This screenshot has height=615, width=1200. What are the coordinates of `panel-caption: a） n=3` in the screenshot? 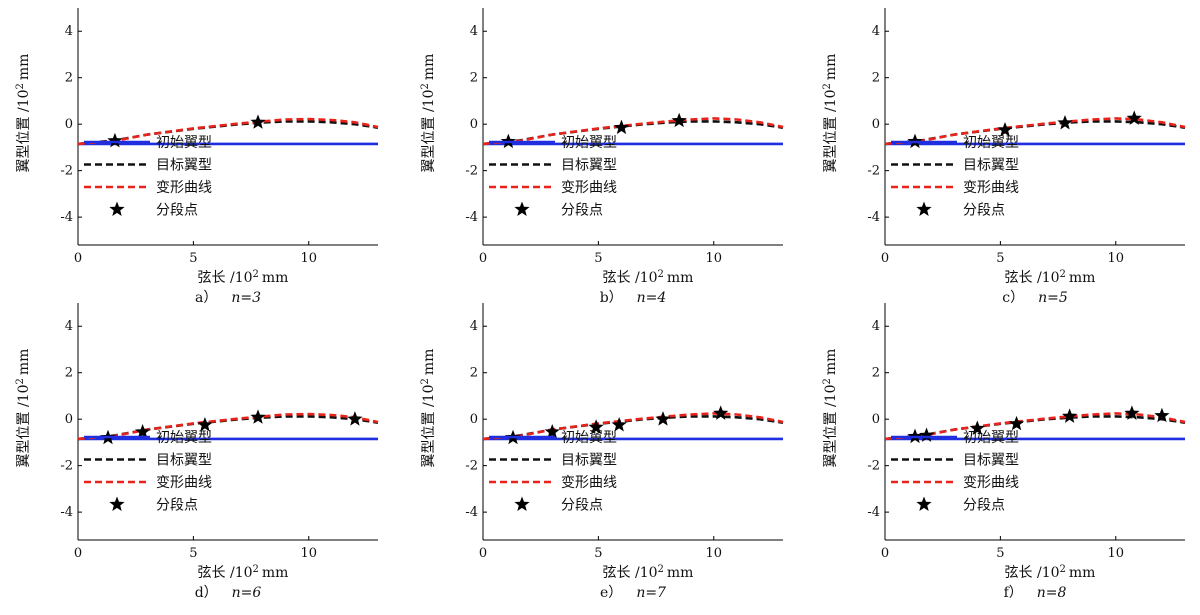 It's located at (228, 298).